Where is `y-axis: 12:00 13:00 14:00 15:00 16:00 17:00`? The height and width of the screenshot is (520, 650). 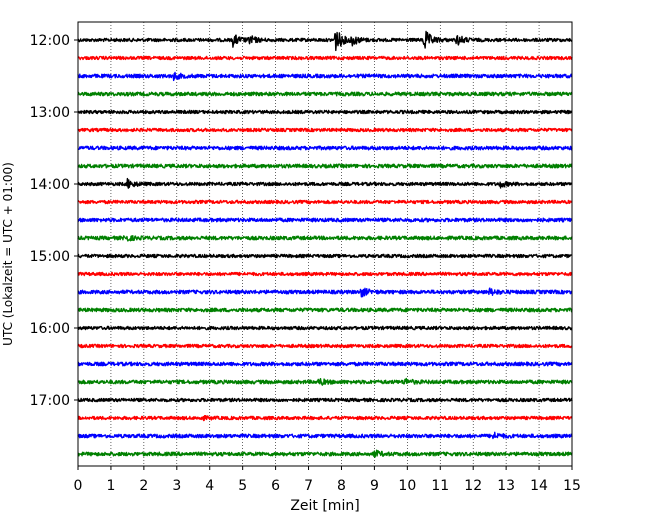 y-axis: 12:00 13:00 14:00 15:00 16:00 17:00 is located at coordinates (54, 221).